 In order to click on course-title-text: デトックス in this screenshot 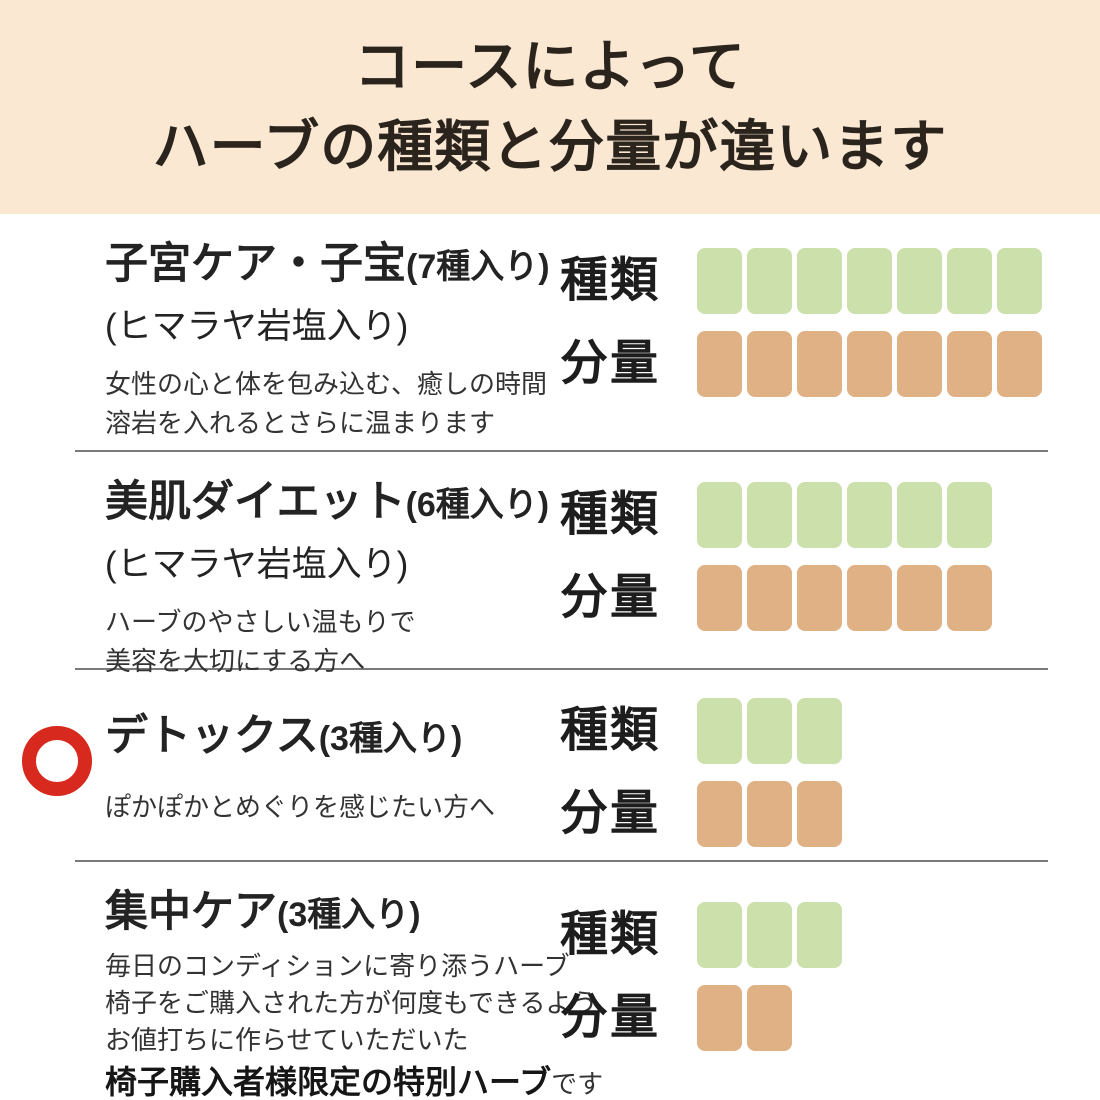, I will do `click(212, 736)`.